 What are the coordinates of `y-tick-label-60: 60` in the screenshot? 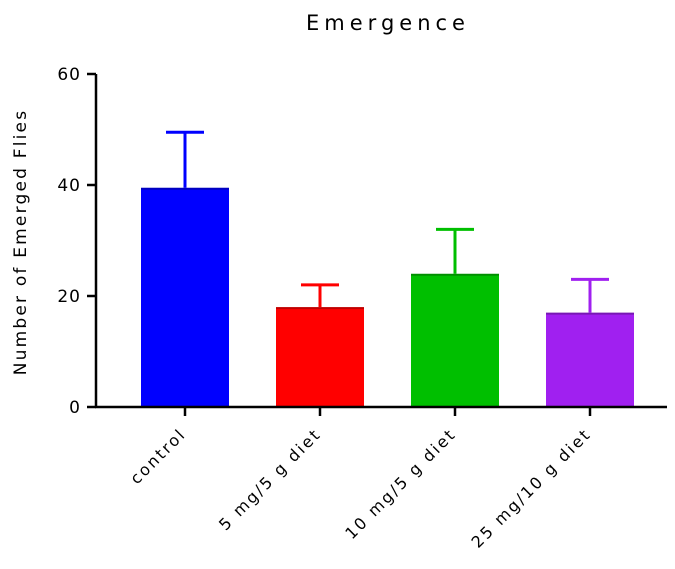 It's located at (69, 75).